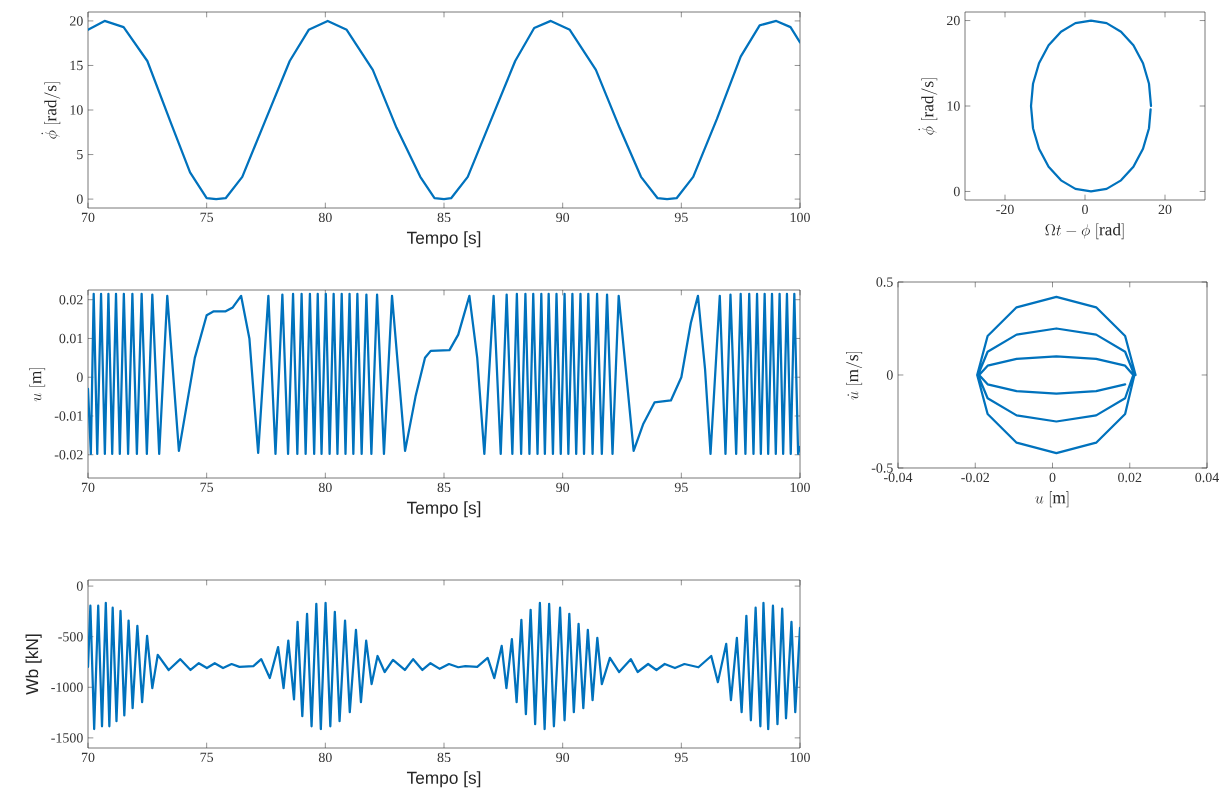 Image resolution: width=1232 pixels, height=807 pixels. What do you see at coordinates (80, 154) in the screenshot?
I see `y-tick-label: 5` at bounding box center [80, 154].